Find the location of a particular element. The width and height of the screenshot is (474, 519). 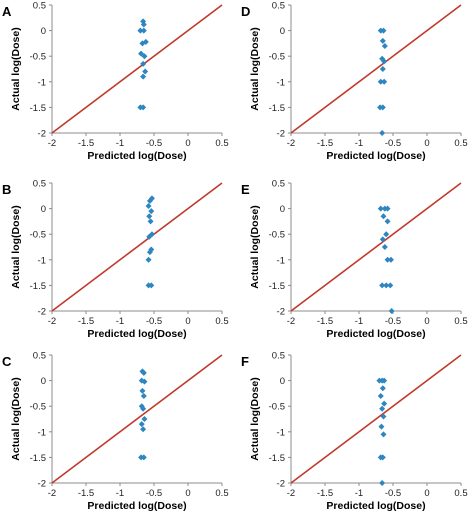

panel-letter: D is located at coordinates (246, 11).